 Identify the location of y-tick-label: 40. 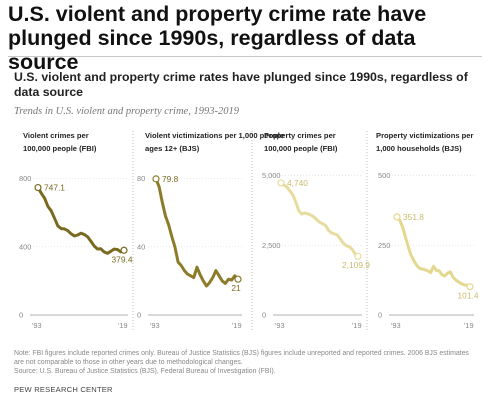
(141, 246).